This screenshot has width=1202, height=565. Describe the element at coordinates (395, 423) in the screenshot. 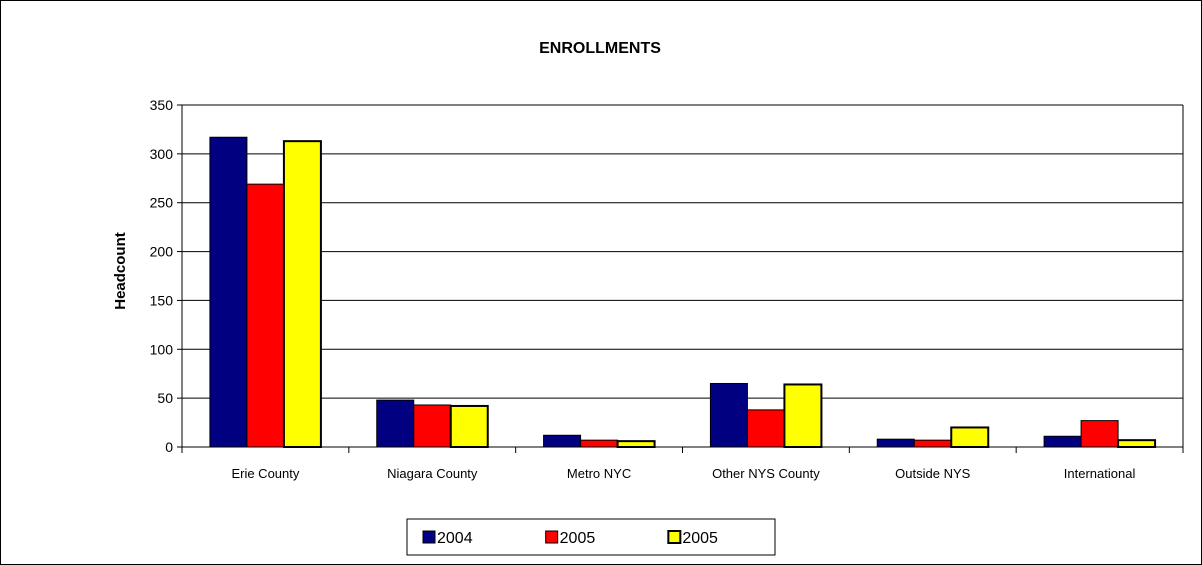

I see `bar-2004-niagara-county` at that location.